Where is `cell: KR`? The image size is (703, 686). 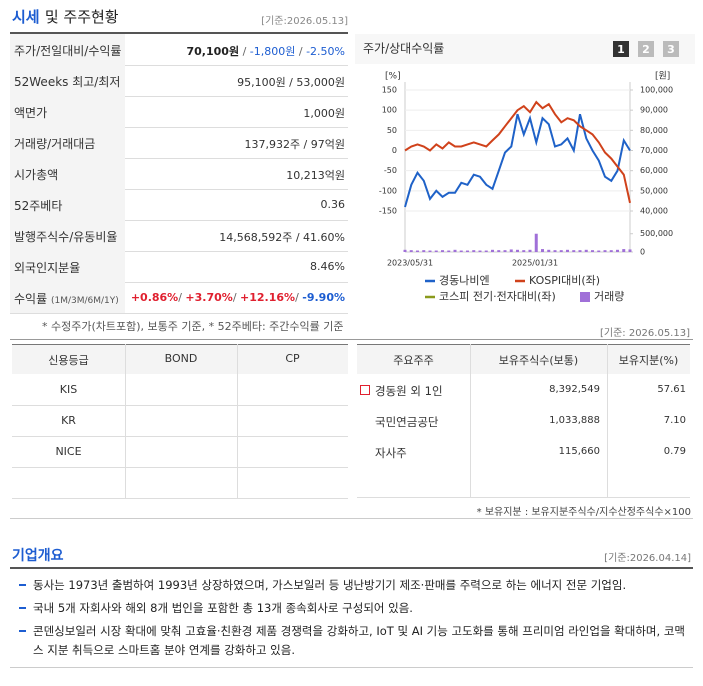 cell: KR is located at coordinates (68, 420).